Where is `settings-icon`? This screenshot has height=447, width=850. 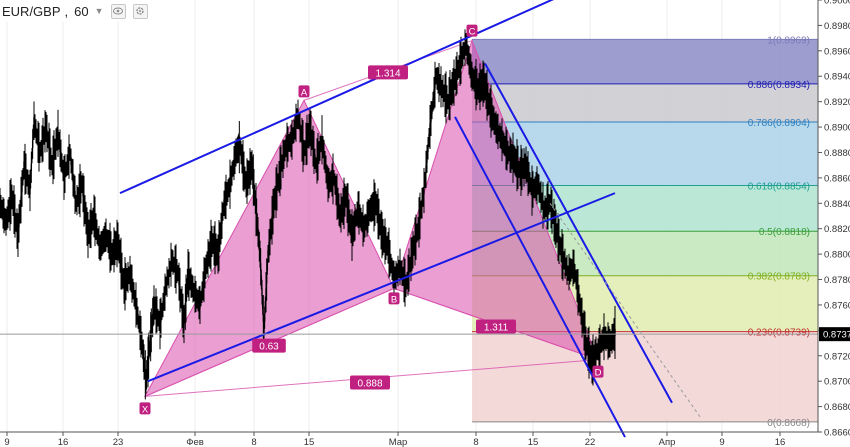
settings-icon is located at coordinates (140, 11).